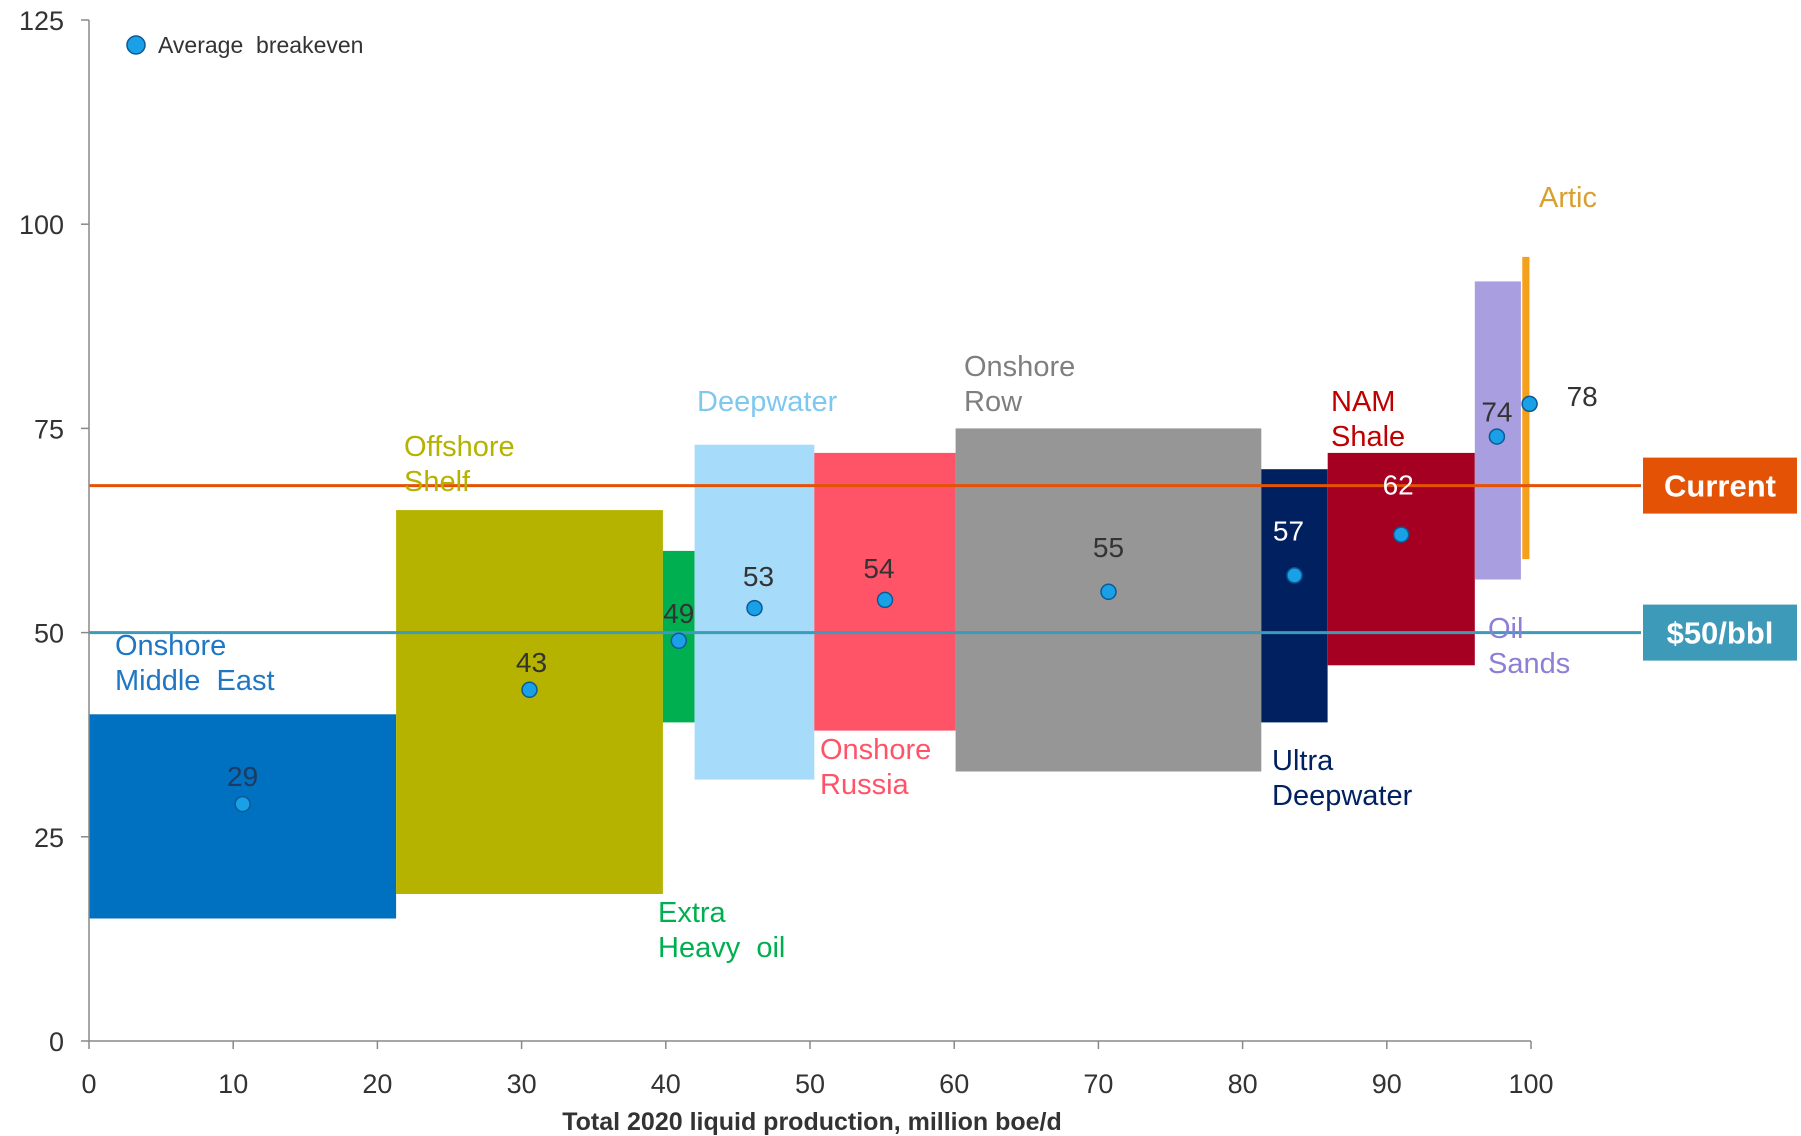 The height and width of the screenshot is (1136, 1801). I want to click on segment-label-line: Russia, so click(865, 785).